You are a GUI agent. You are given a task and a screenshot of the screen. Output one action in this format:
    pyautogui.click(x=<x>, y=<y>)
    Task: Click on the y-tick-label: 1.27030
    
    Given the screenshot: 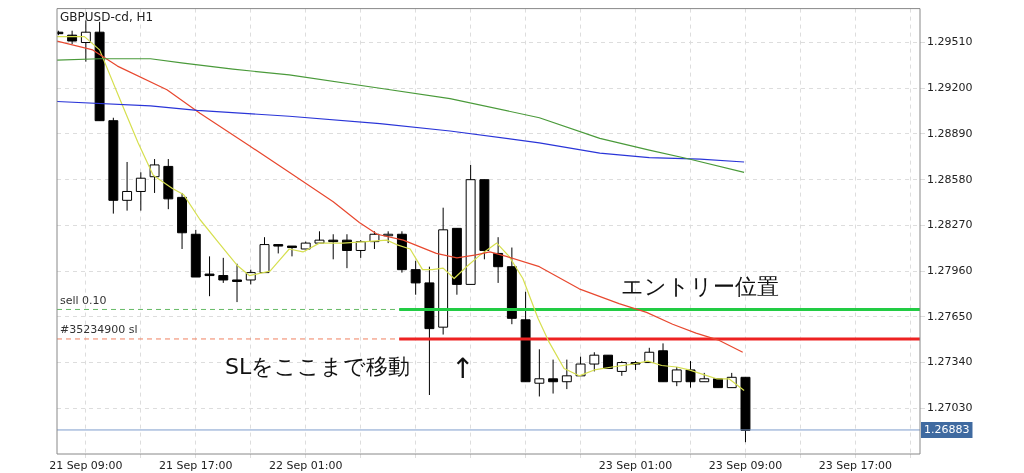 What is the action you would take?
    pyautogui.click(x=950, y=408)
    